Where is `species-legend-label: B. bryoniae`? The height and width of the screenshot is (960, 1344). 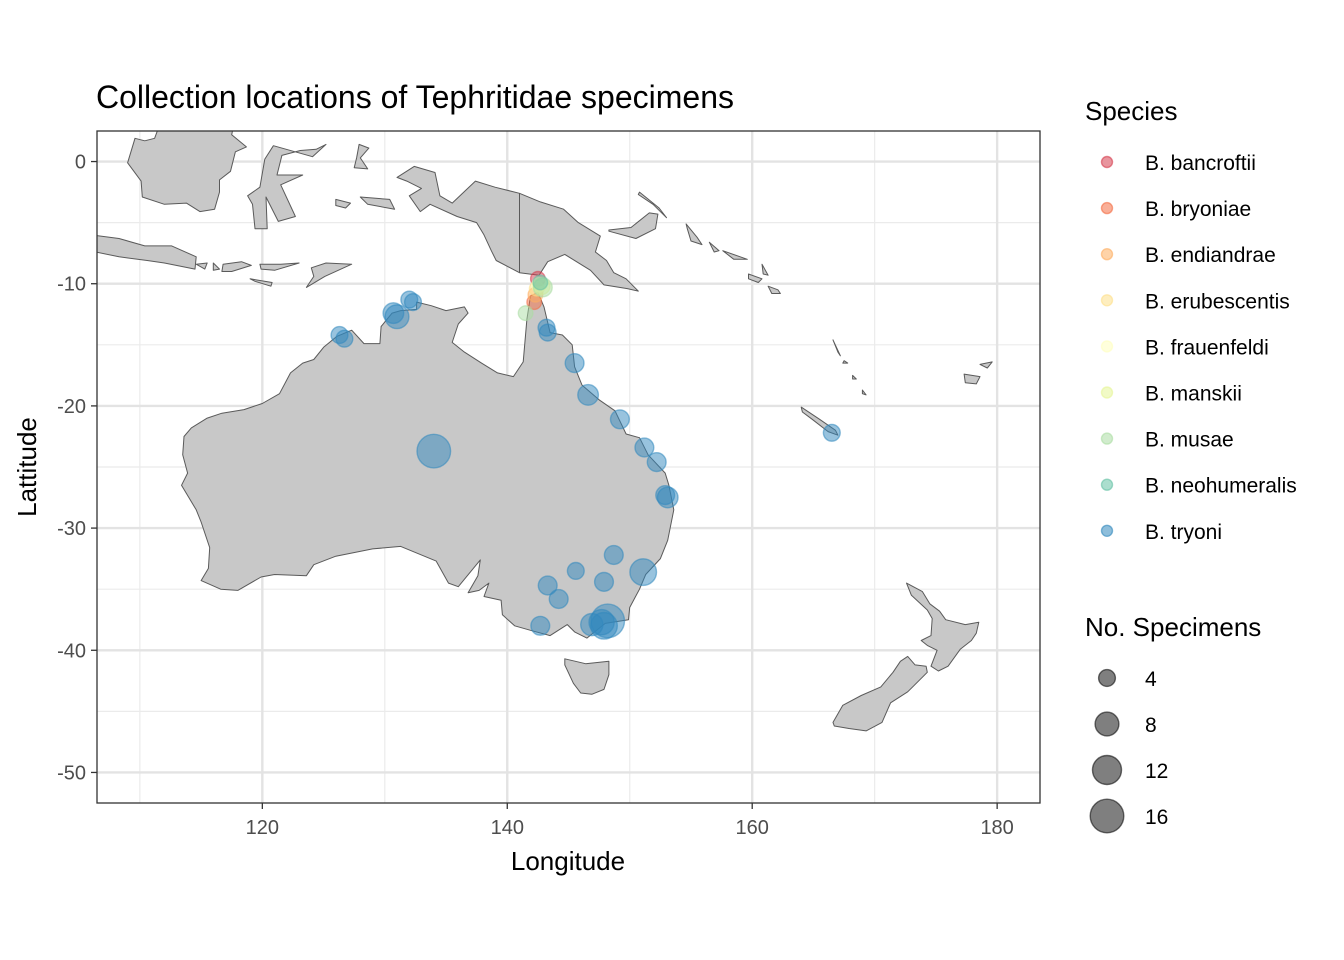 species-legend-label: B. bryoniae is located at coordinates (1198, 209).